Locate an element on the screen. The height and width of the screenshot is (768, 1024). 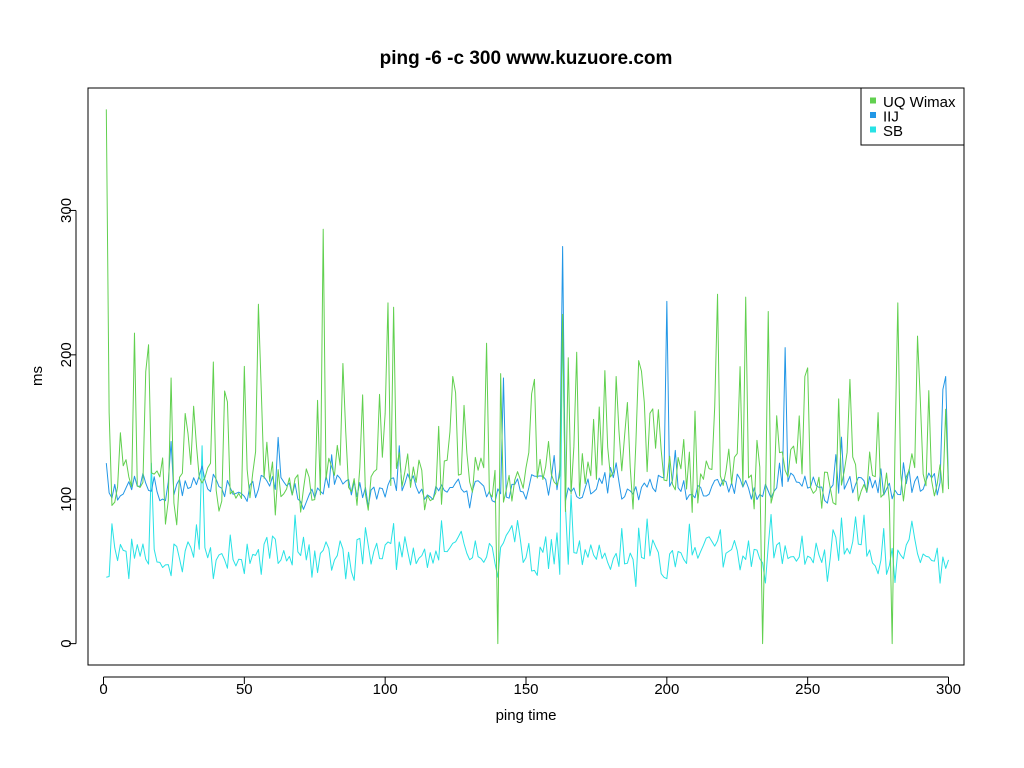
x-tick-label: 150 is located at coordinates (525, 689).